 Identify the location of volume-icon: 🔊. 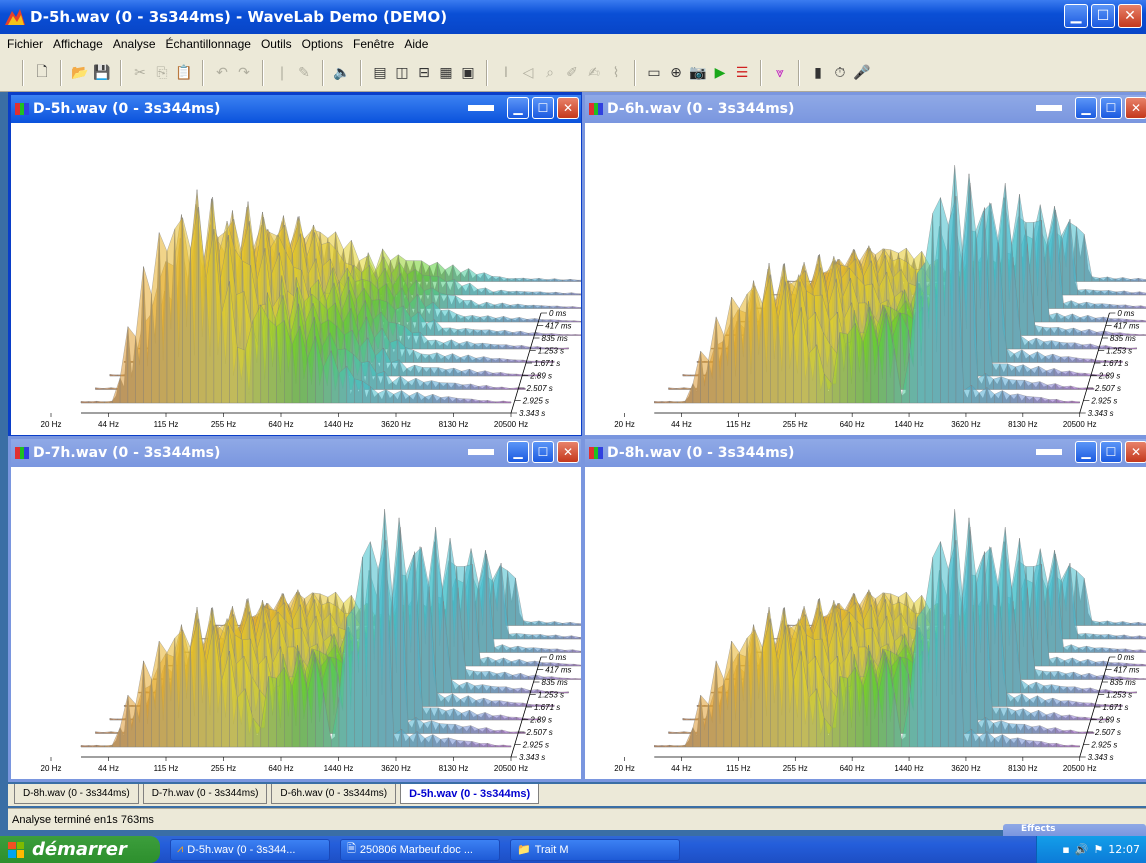
(1081, 849).